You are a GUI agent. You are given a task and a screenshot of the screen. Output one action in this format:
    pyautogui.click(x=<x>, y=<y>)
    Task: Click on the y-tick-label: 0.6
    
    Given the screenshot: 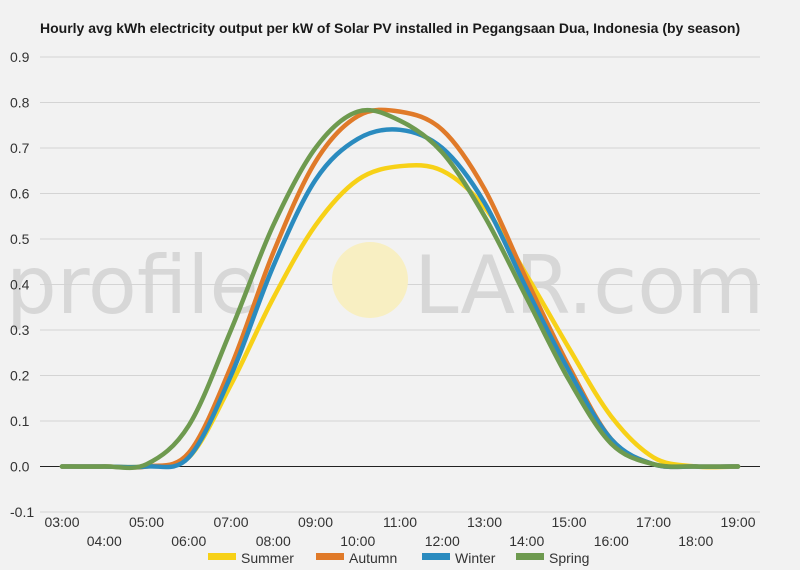 What is the action you would take?
    pyautogui.click(x=20, y=194)
    